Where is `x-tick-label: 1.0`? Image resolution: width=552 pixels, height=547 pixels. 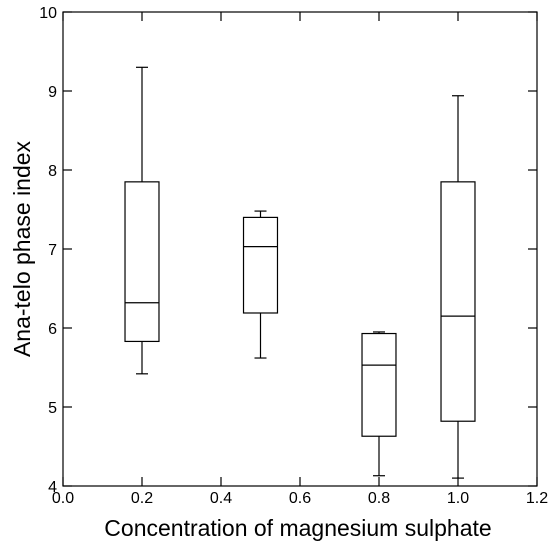 x-tick-label: 1.0 is located at coordinates (458, 498).